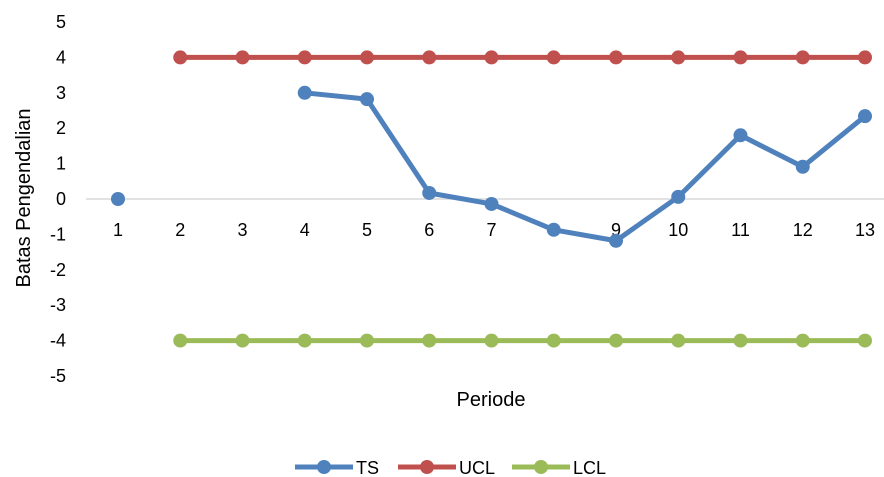 This screenshot has height=477, width=884. Describe the element at coordinates (118, 230) in the screenshot. I see `x-tick-label: 1` at that location.